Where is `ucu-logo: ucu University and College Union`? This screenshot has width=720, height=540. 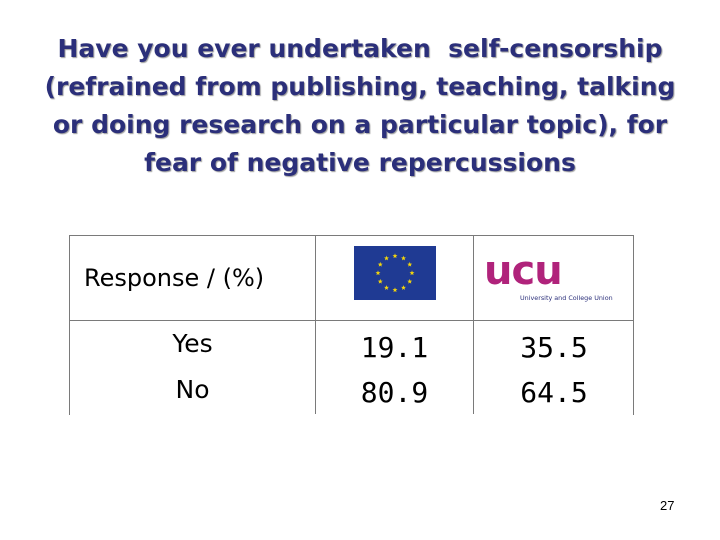
ucu-logo: ucu University and College Union is located at coordinates (548, 276).